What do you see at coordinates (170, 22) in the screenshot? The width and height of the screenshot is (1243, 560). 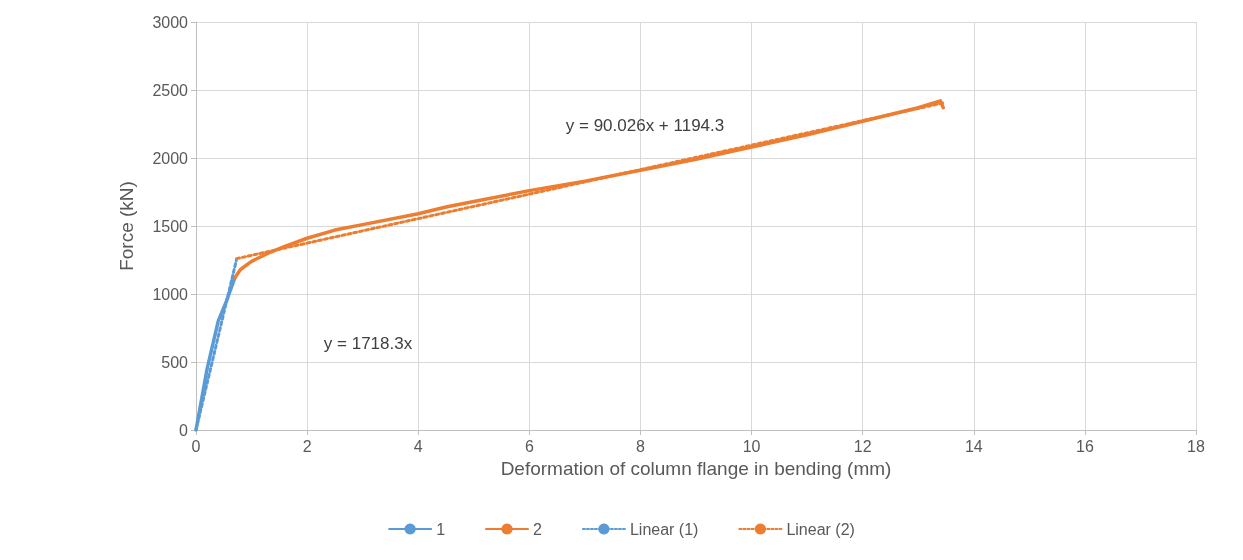 I see `y-tick-label: 3000` at bounding box center [170, 22].